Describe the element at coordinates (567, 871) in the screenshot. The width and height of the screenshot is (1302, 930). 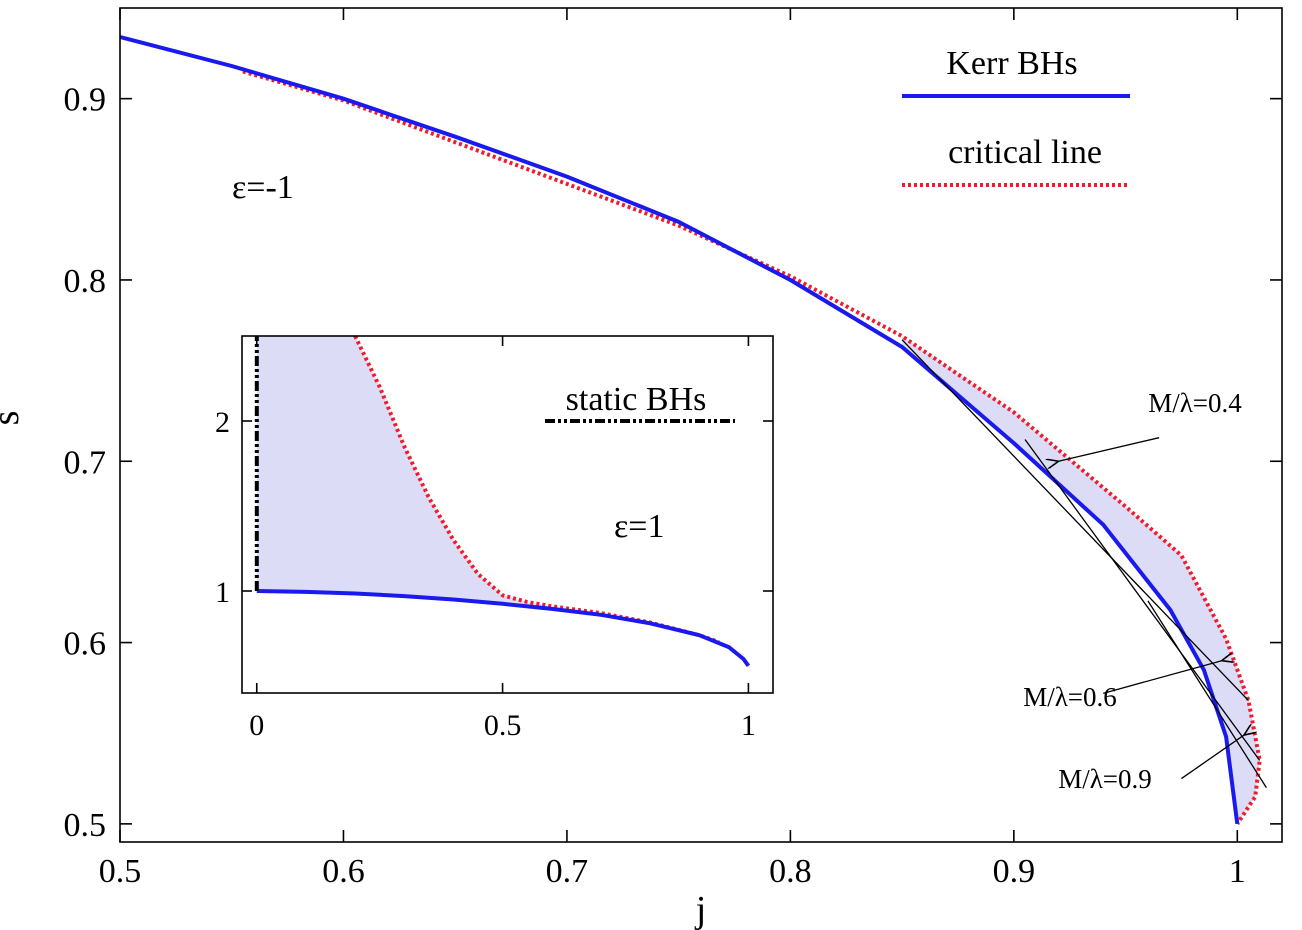
I see `x-tick-label-0.7: 0.7` at that location.